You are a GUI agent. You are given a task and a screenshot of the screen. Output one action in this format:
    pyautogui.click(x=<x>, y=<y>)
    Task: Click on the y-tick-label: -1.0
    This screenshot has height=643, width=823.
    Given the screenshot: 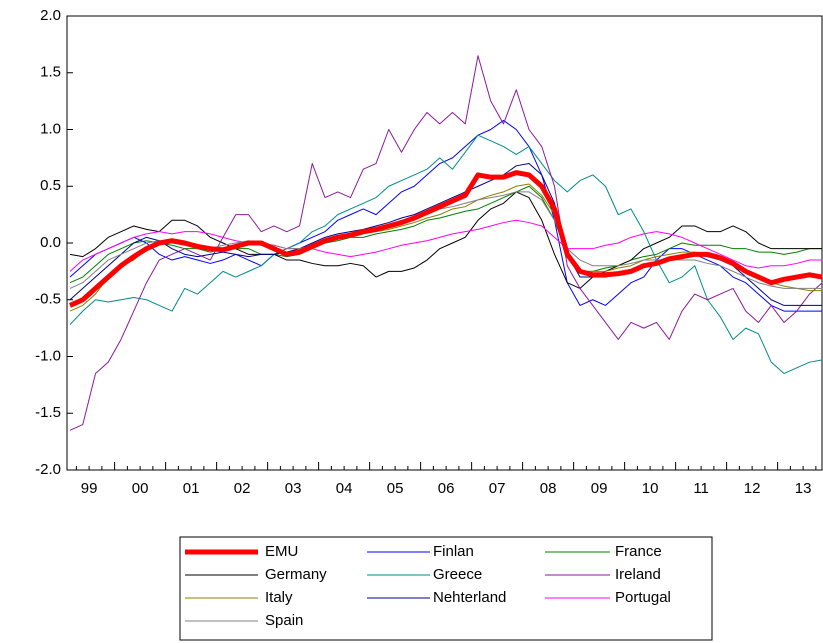 What is the action you would take?
    pyautogui.click(x=48, y=355)
    